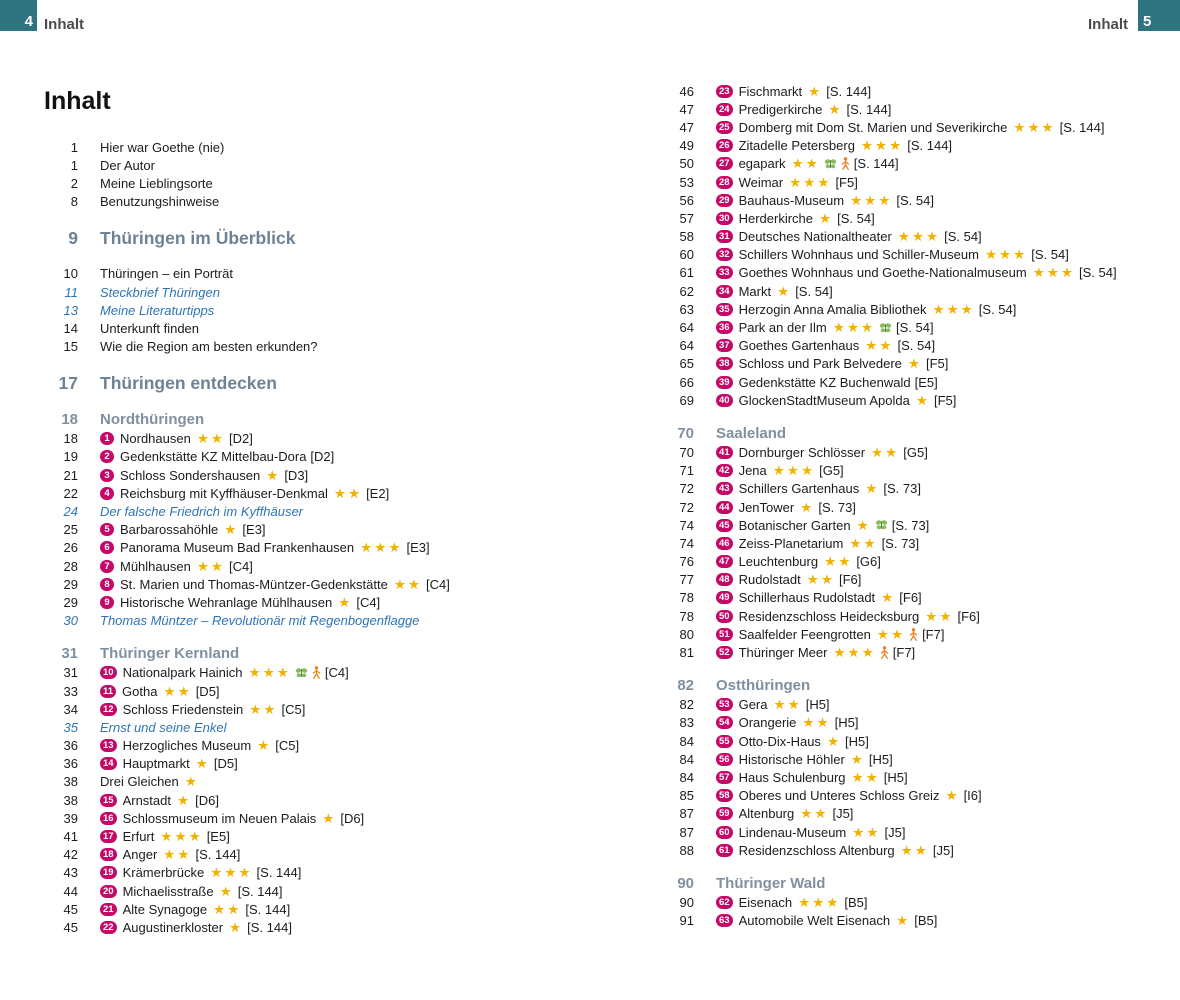 This screenshot has width=1180, height=1000. Describe the element at coordinates (108, 891) in the screenshot. I see `sight-number-badge: 20` at that location.